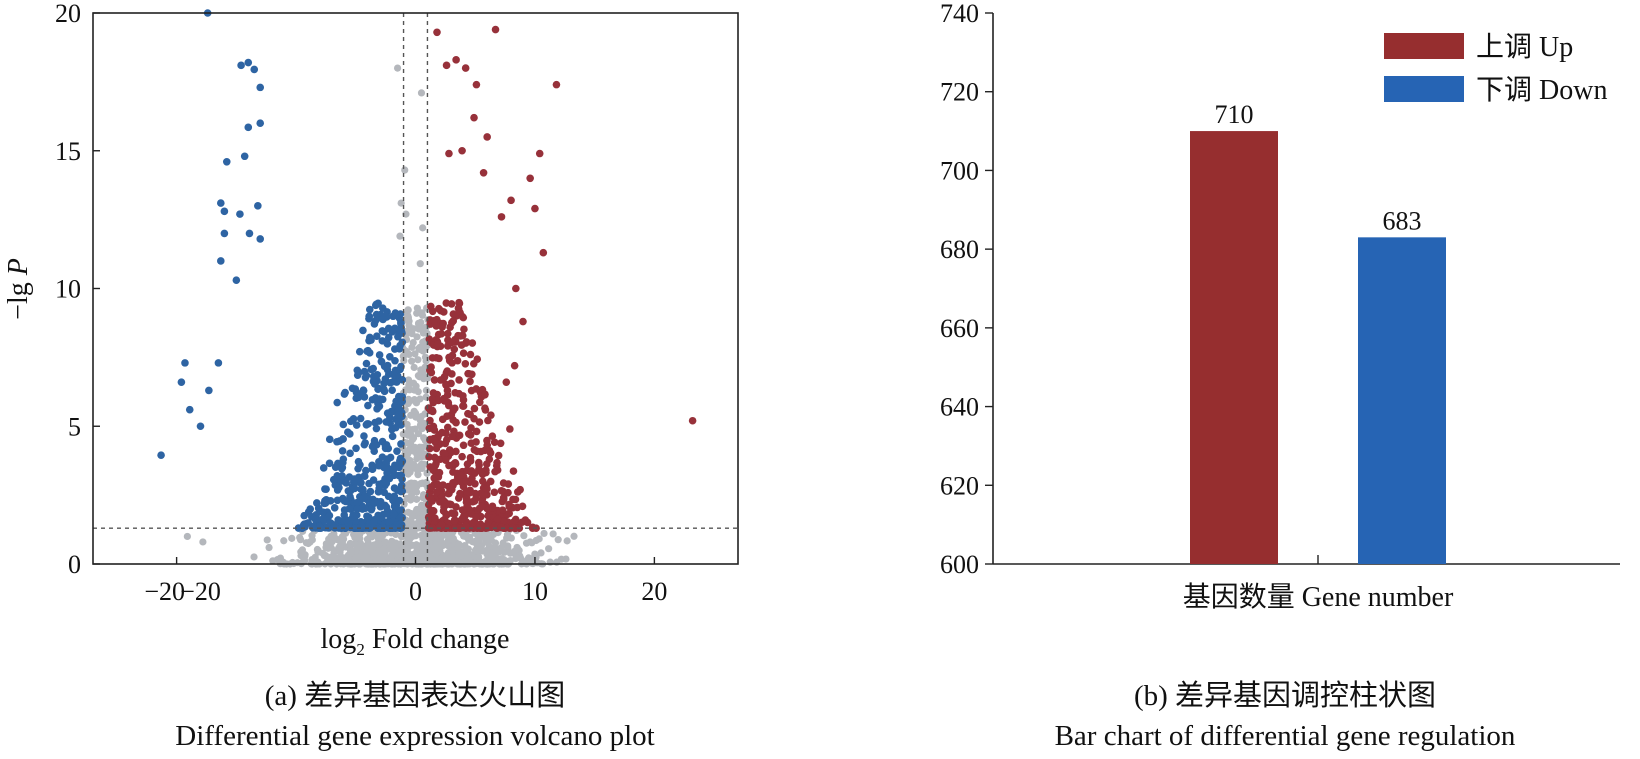 The width and height of the screenshot is (1640, 759). What do you see at coordinates (1424, 89) in the screenshot?
I see `legend-swatch` at bounding box center [1424, 89].